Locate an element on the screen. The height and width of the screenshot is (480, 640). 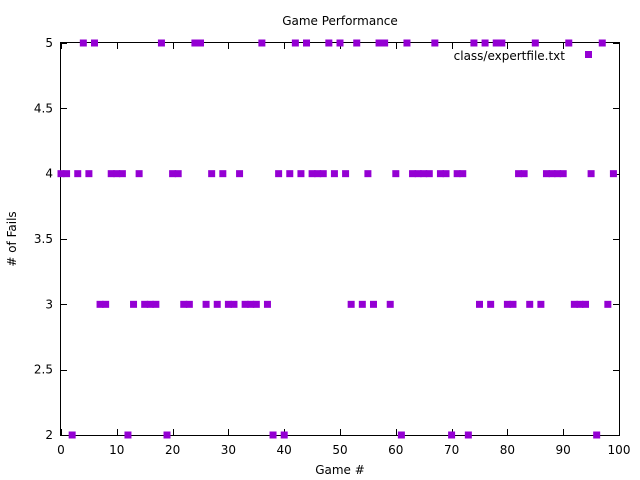
x-tick-label: 40 is located at coordinates (284, 450).